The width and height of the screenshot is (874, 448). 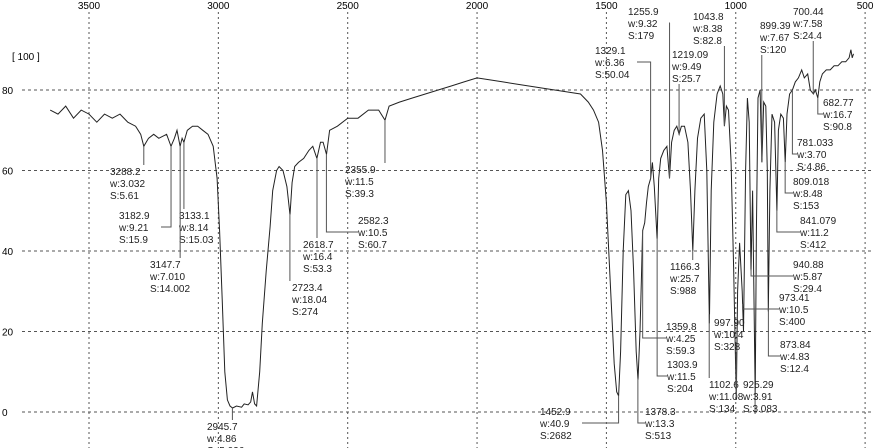 I want to click on peak-s-label: S:82.8, so click(x=707, y=41).